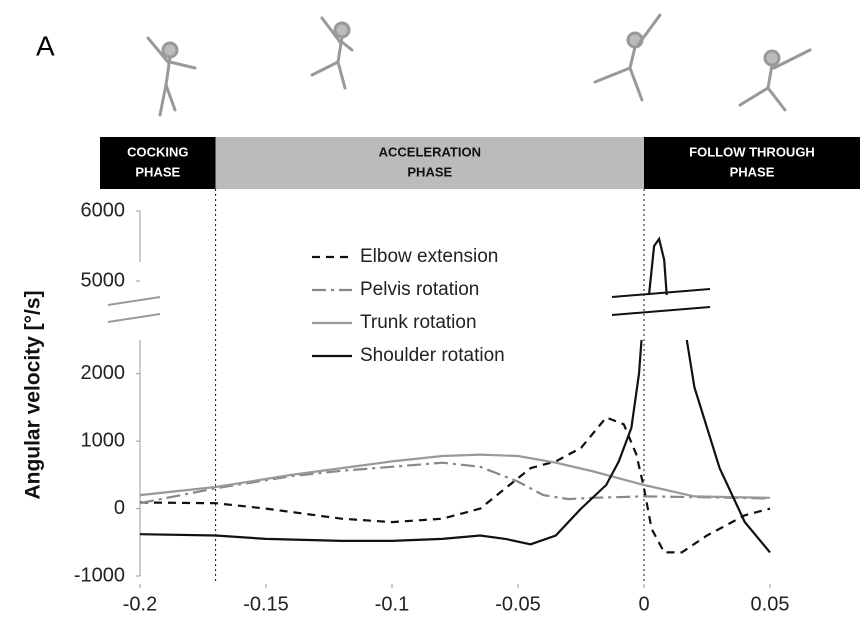 This screenshot has width=863, height=622. What do you see at coordinates (432, 355) in the screenshot?
I see `legend-label: Shoulder rotation` at bounding box center [432, 355].